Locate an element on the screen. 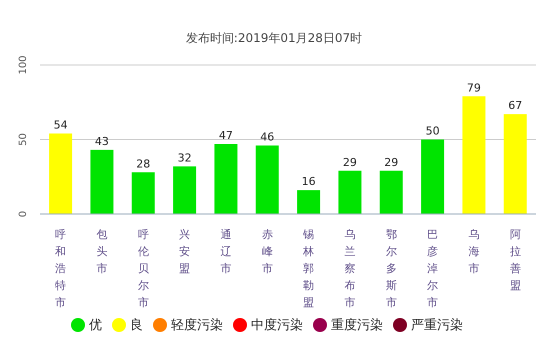  legend-label: 重度污染 is located at coordinates (357, 325).